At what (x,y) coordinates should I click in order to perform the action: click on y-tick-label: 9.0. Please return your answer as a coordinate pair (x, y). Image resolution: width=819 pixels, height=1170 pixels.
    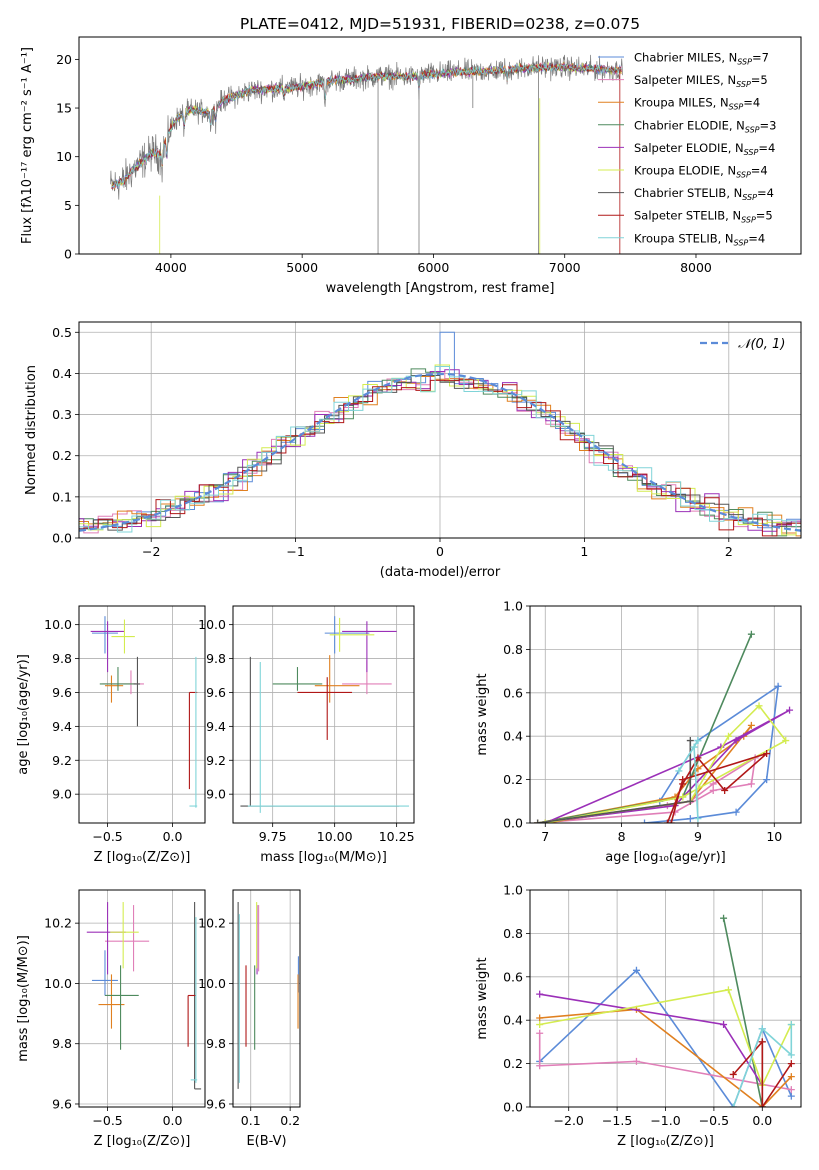
    Looking at the image, I should click on (62, 794).